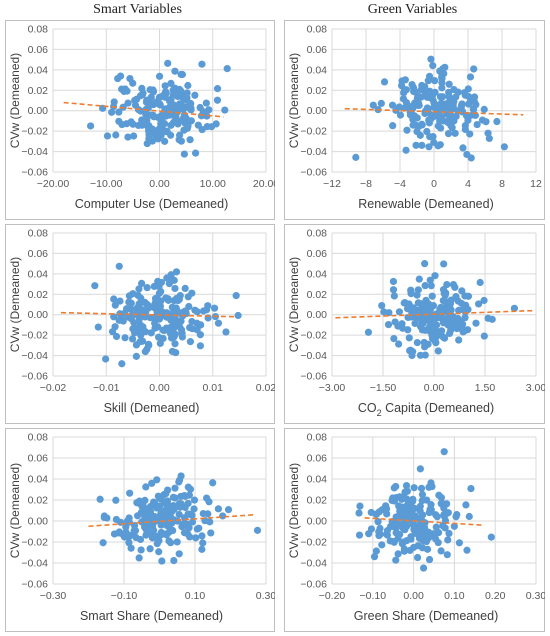 This screenshot has width=550, height=636. Describe the element at coordinates (38, 254) in the screenshot. I see `y-tick-label: 0.06` at that location.